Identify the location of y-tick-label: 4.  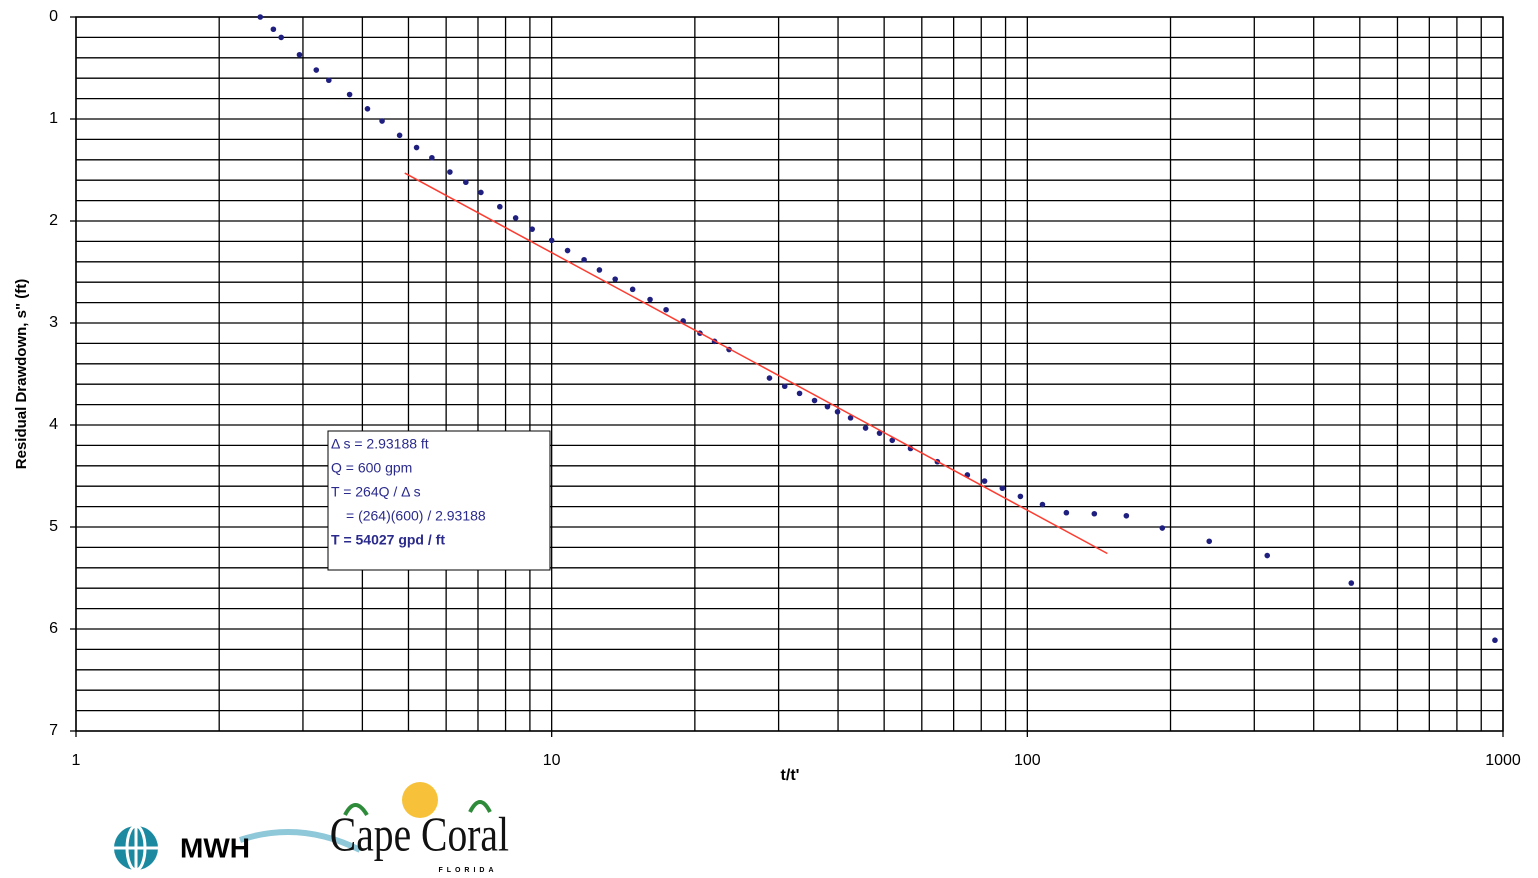
(53, 424).